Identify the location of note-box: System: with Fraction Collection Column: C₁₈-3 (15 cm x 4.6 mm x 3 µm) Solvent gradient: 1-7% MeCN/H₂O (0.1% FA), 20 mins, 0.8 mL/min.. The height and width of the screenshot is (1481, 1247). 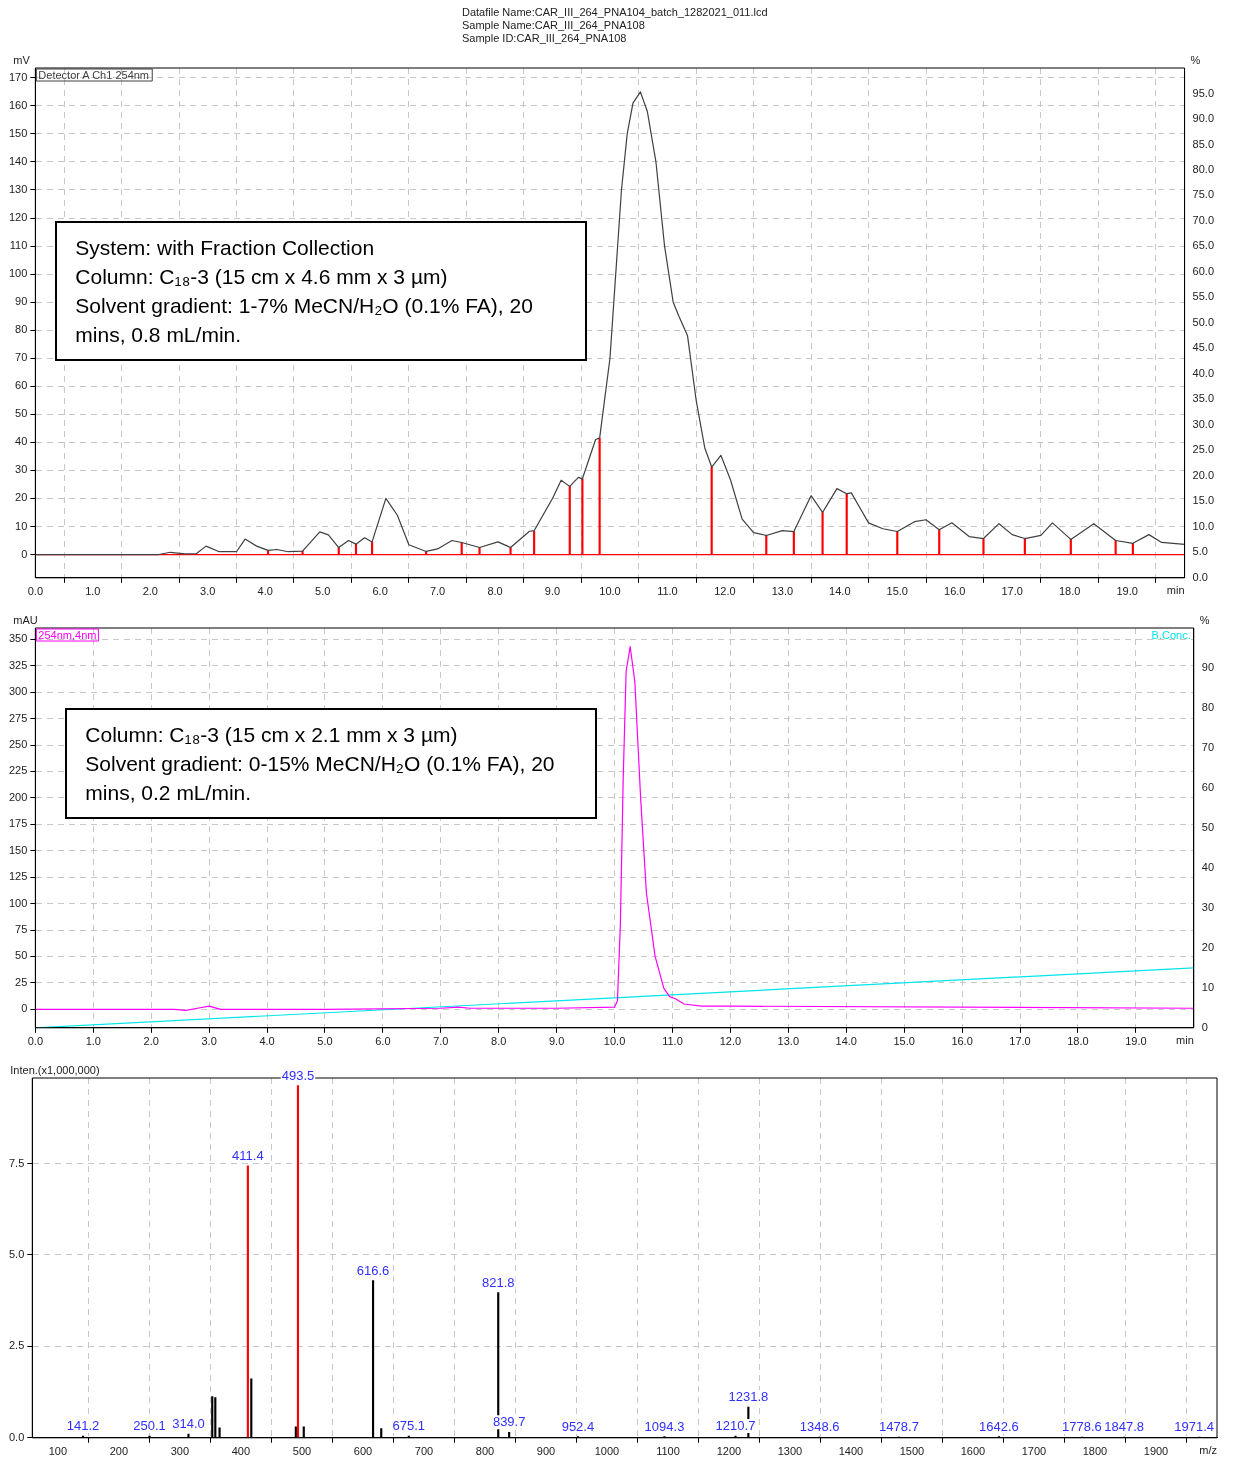
(321, 290).